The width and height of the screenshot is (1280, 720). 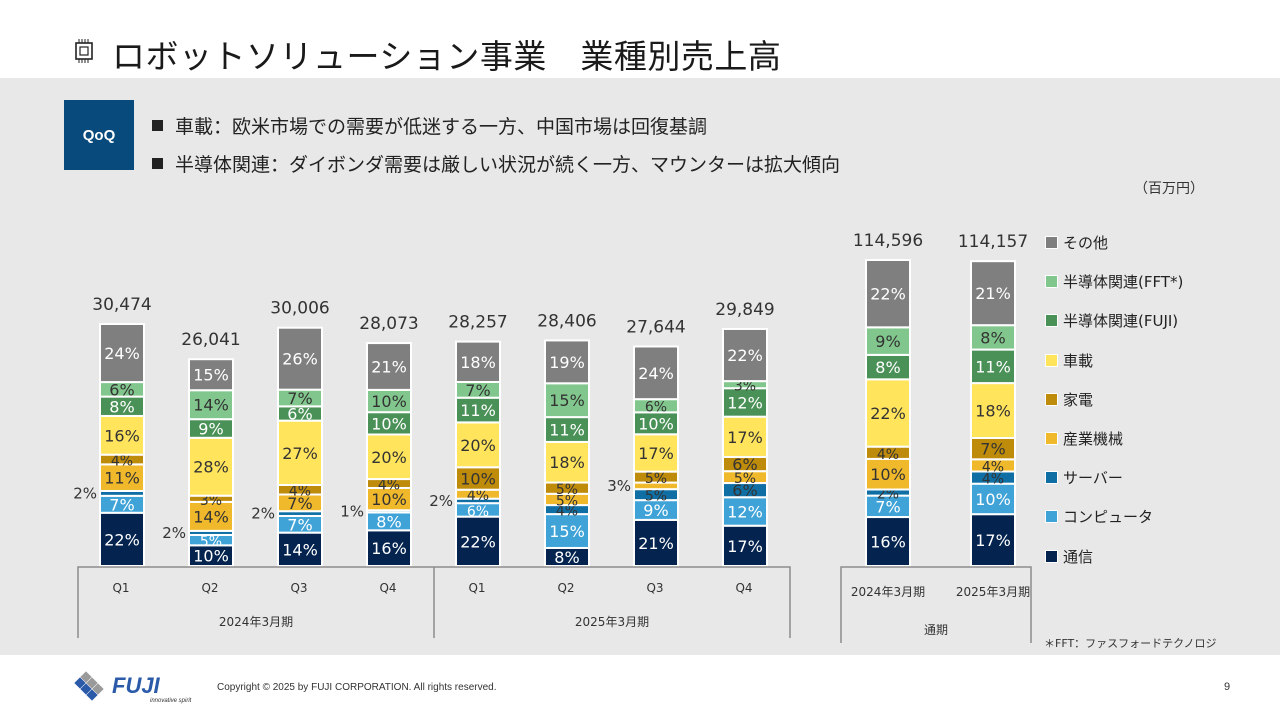 What do you see at coordinates (211, 516) in the screenshot?
I see `data-label: 14%` at bounding box center [211, 516].